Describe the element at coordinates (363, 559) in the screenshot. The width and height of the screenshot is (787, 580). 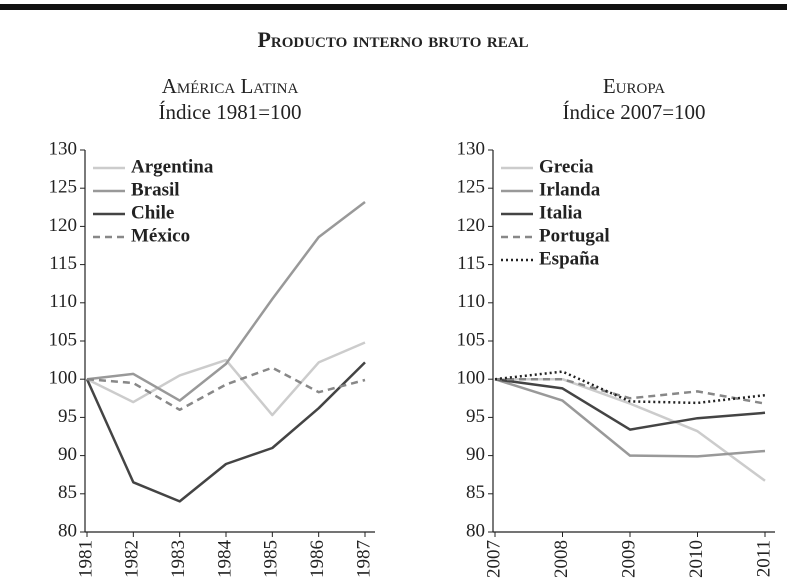
I see `x-tick-label: 1987` at that location.